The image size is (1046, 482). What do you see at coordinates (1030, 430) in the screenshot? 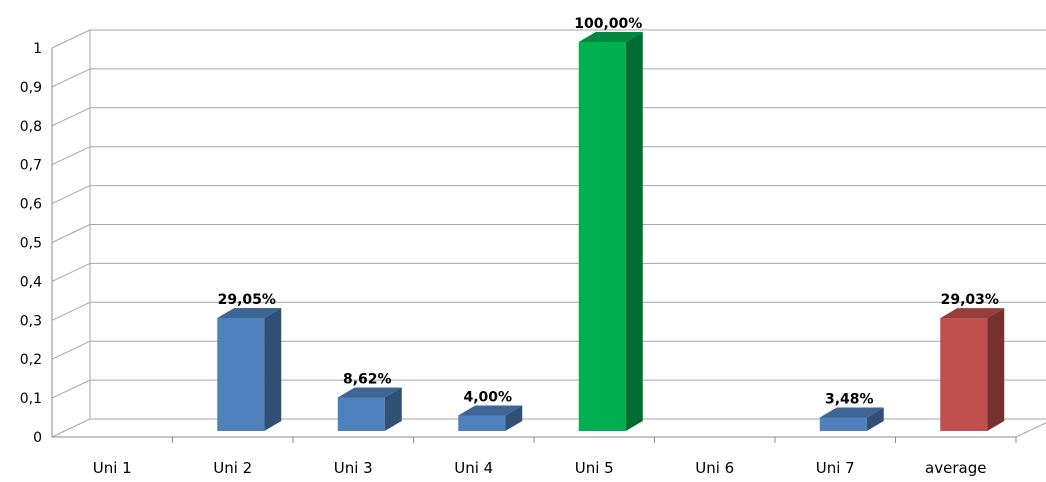
I see `floor-right-edge` at bounding box center [1030, 430].